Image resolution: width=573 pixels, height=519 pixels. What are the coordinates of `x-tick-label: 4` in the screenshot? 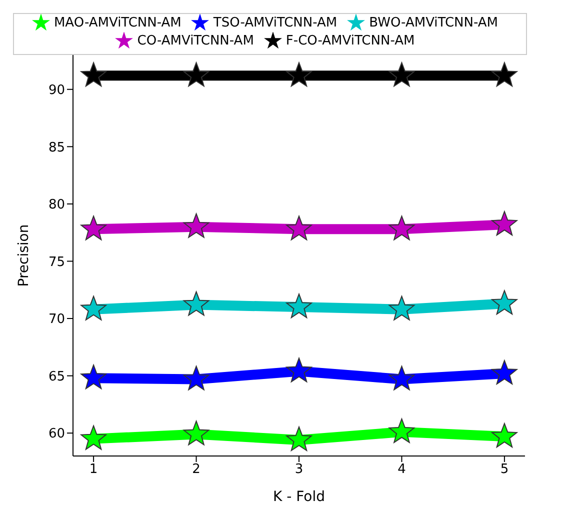 It's located at (402, 470).